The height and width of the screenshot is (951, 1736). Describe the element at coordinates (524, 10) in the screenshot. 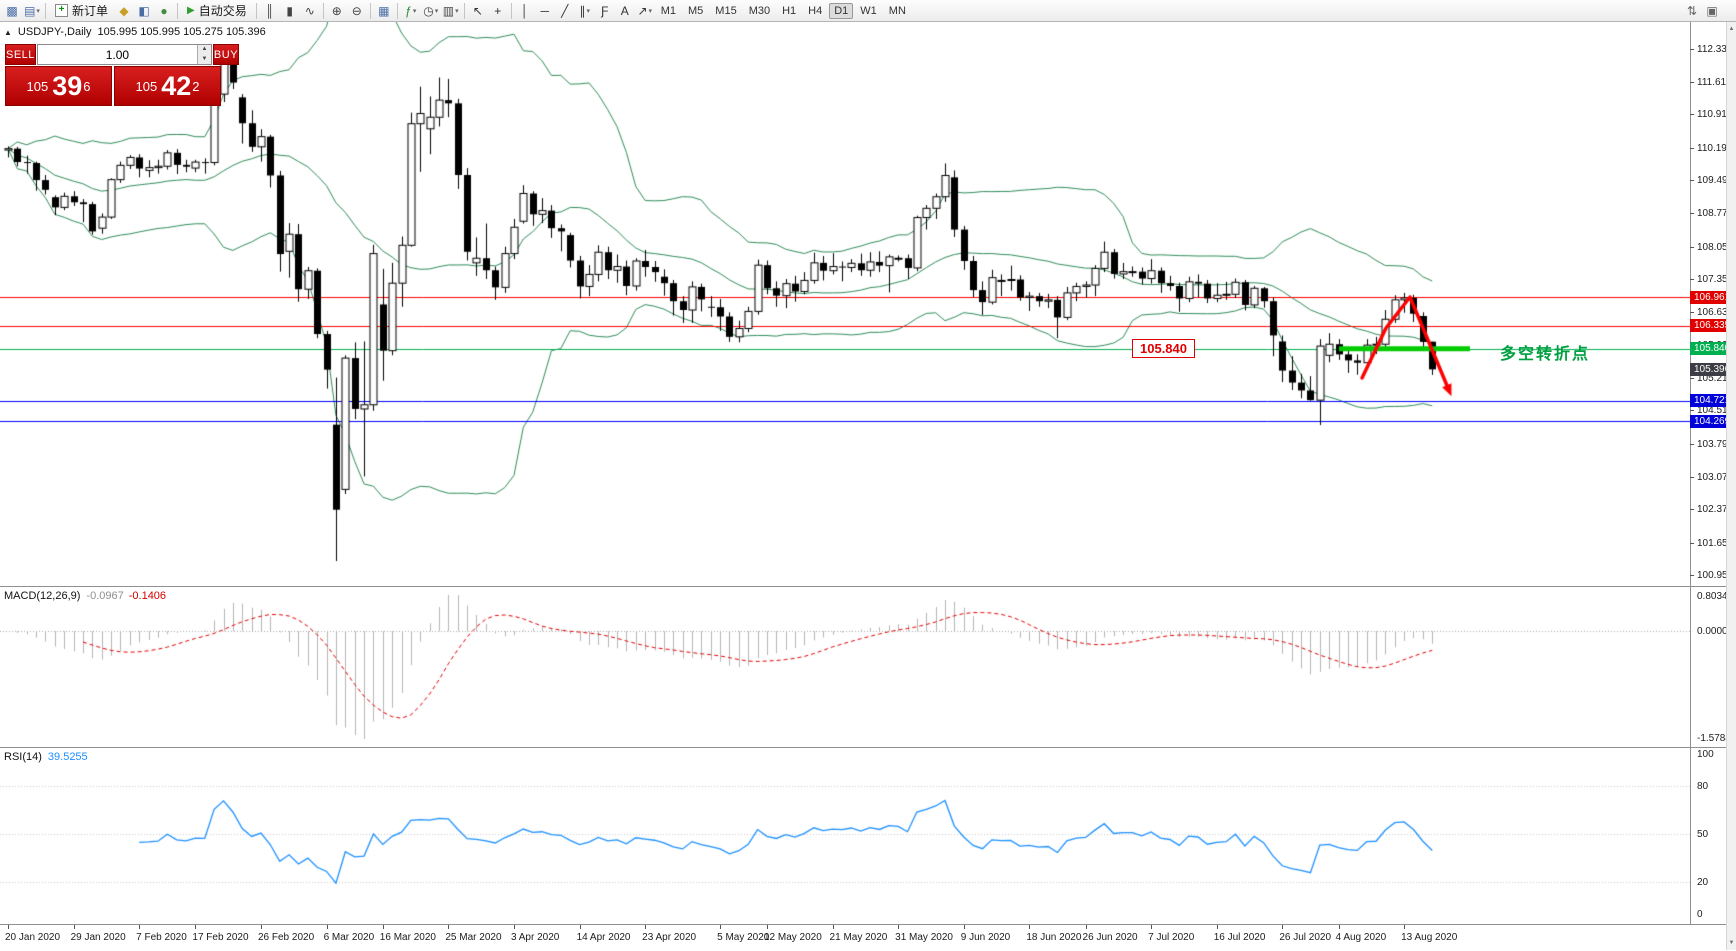

I see `vertical-line-icon: │` at that location.